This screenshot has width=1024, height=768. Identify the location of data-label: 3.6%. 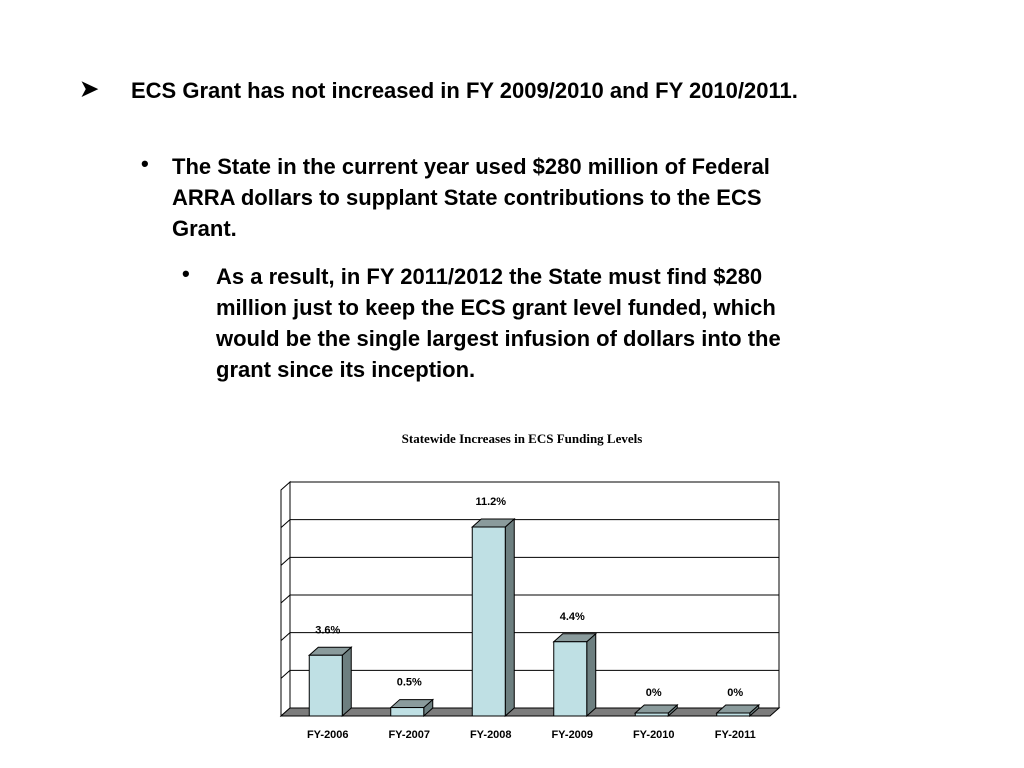
(327, 630).